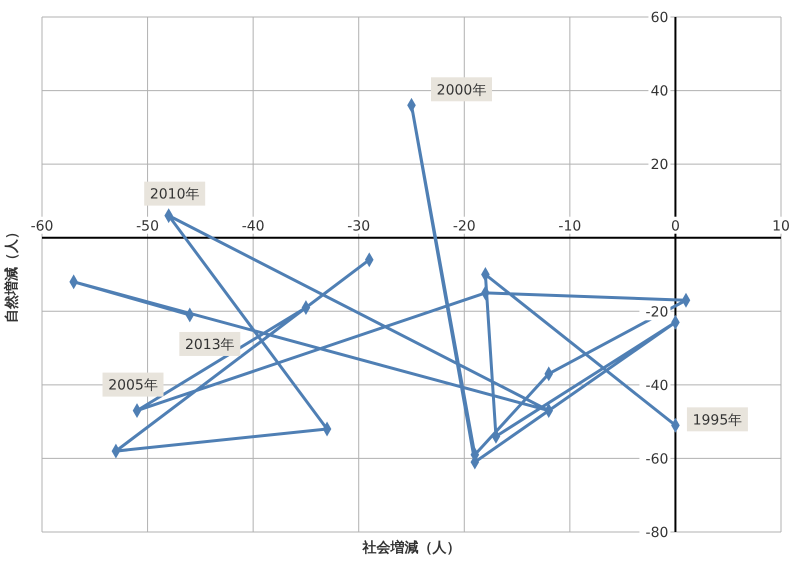  What do you see at coordinates (570, 226) in the screenshot?
I see `x-tick-label: -10` at bounding box center [570, 226].